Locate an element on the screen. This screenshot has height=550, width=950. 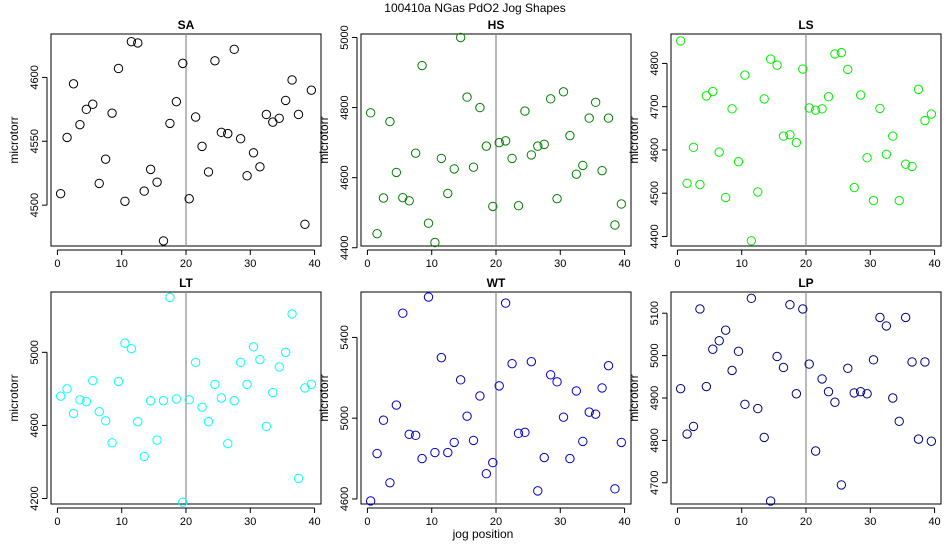
panel-title-lp: LP is located at coordinates (805, 283).